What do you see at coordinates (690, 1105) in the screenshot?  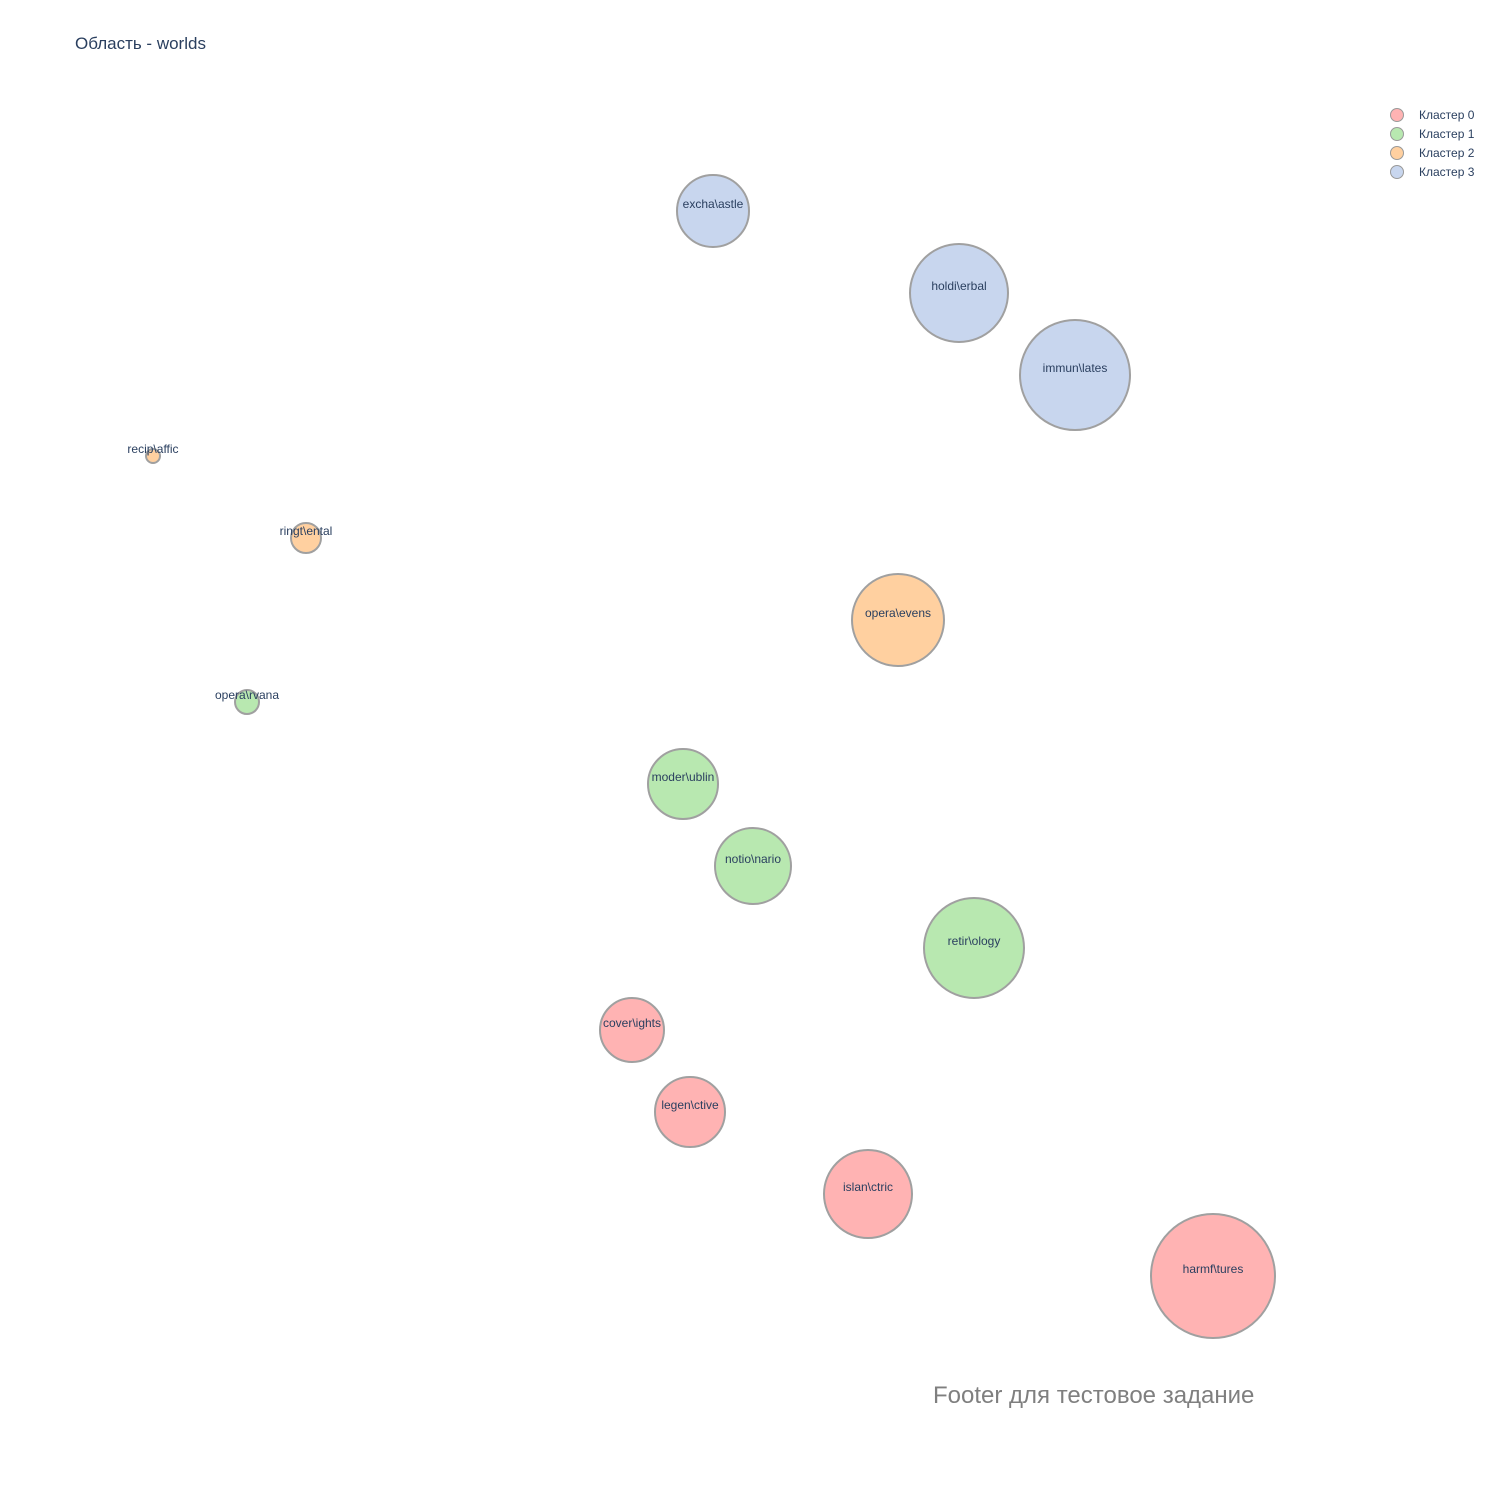 I see `bubble-label-cluster-0-1: legen\ctive` at bounding box center [690, 1105].